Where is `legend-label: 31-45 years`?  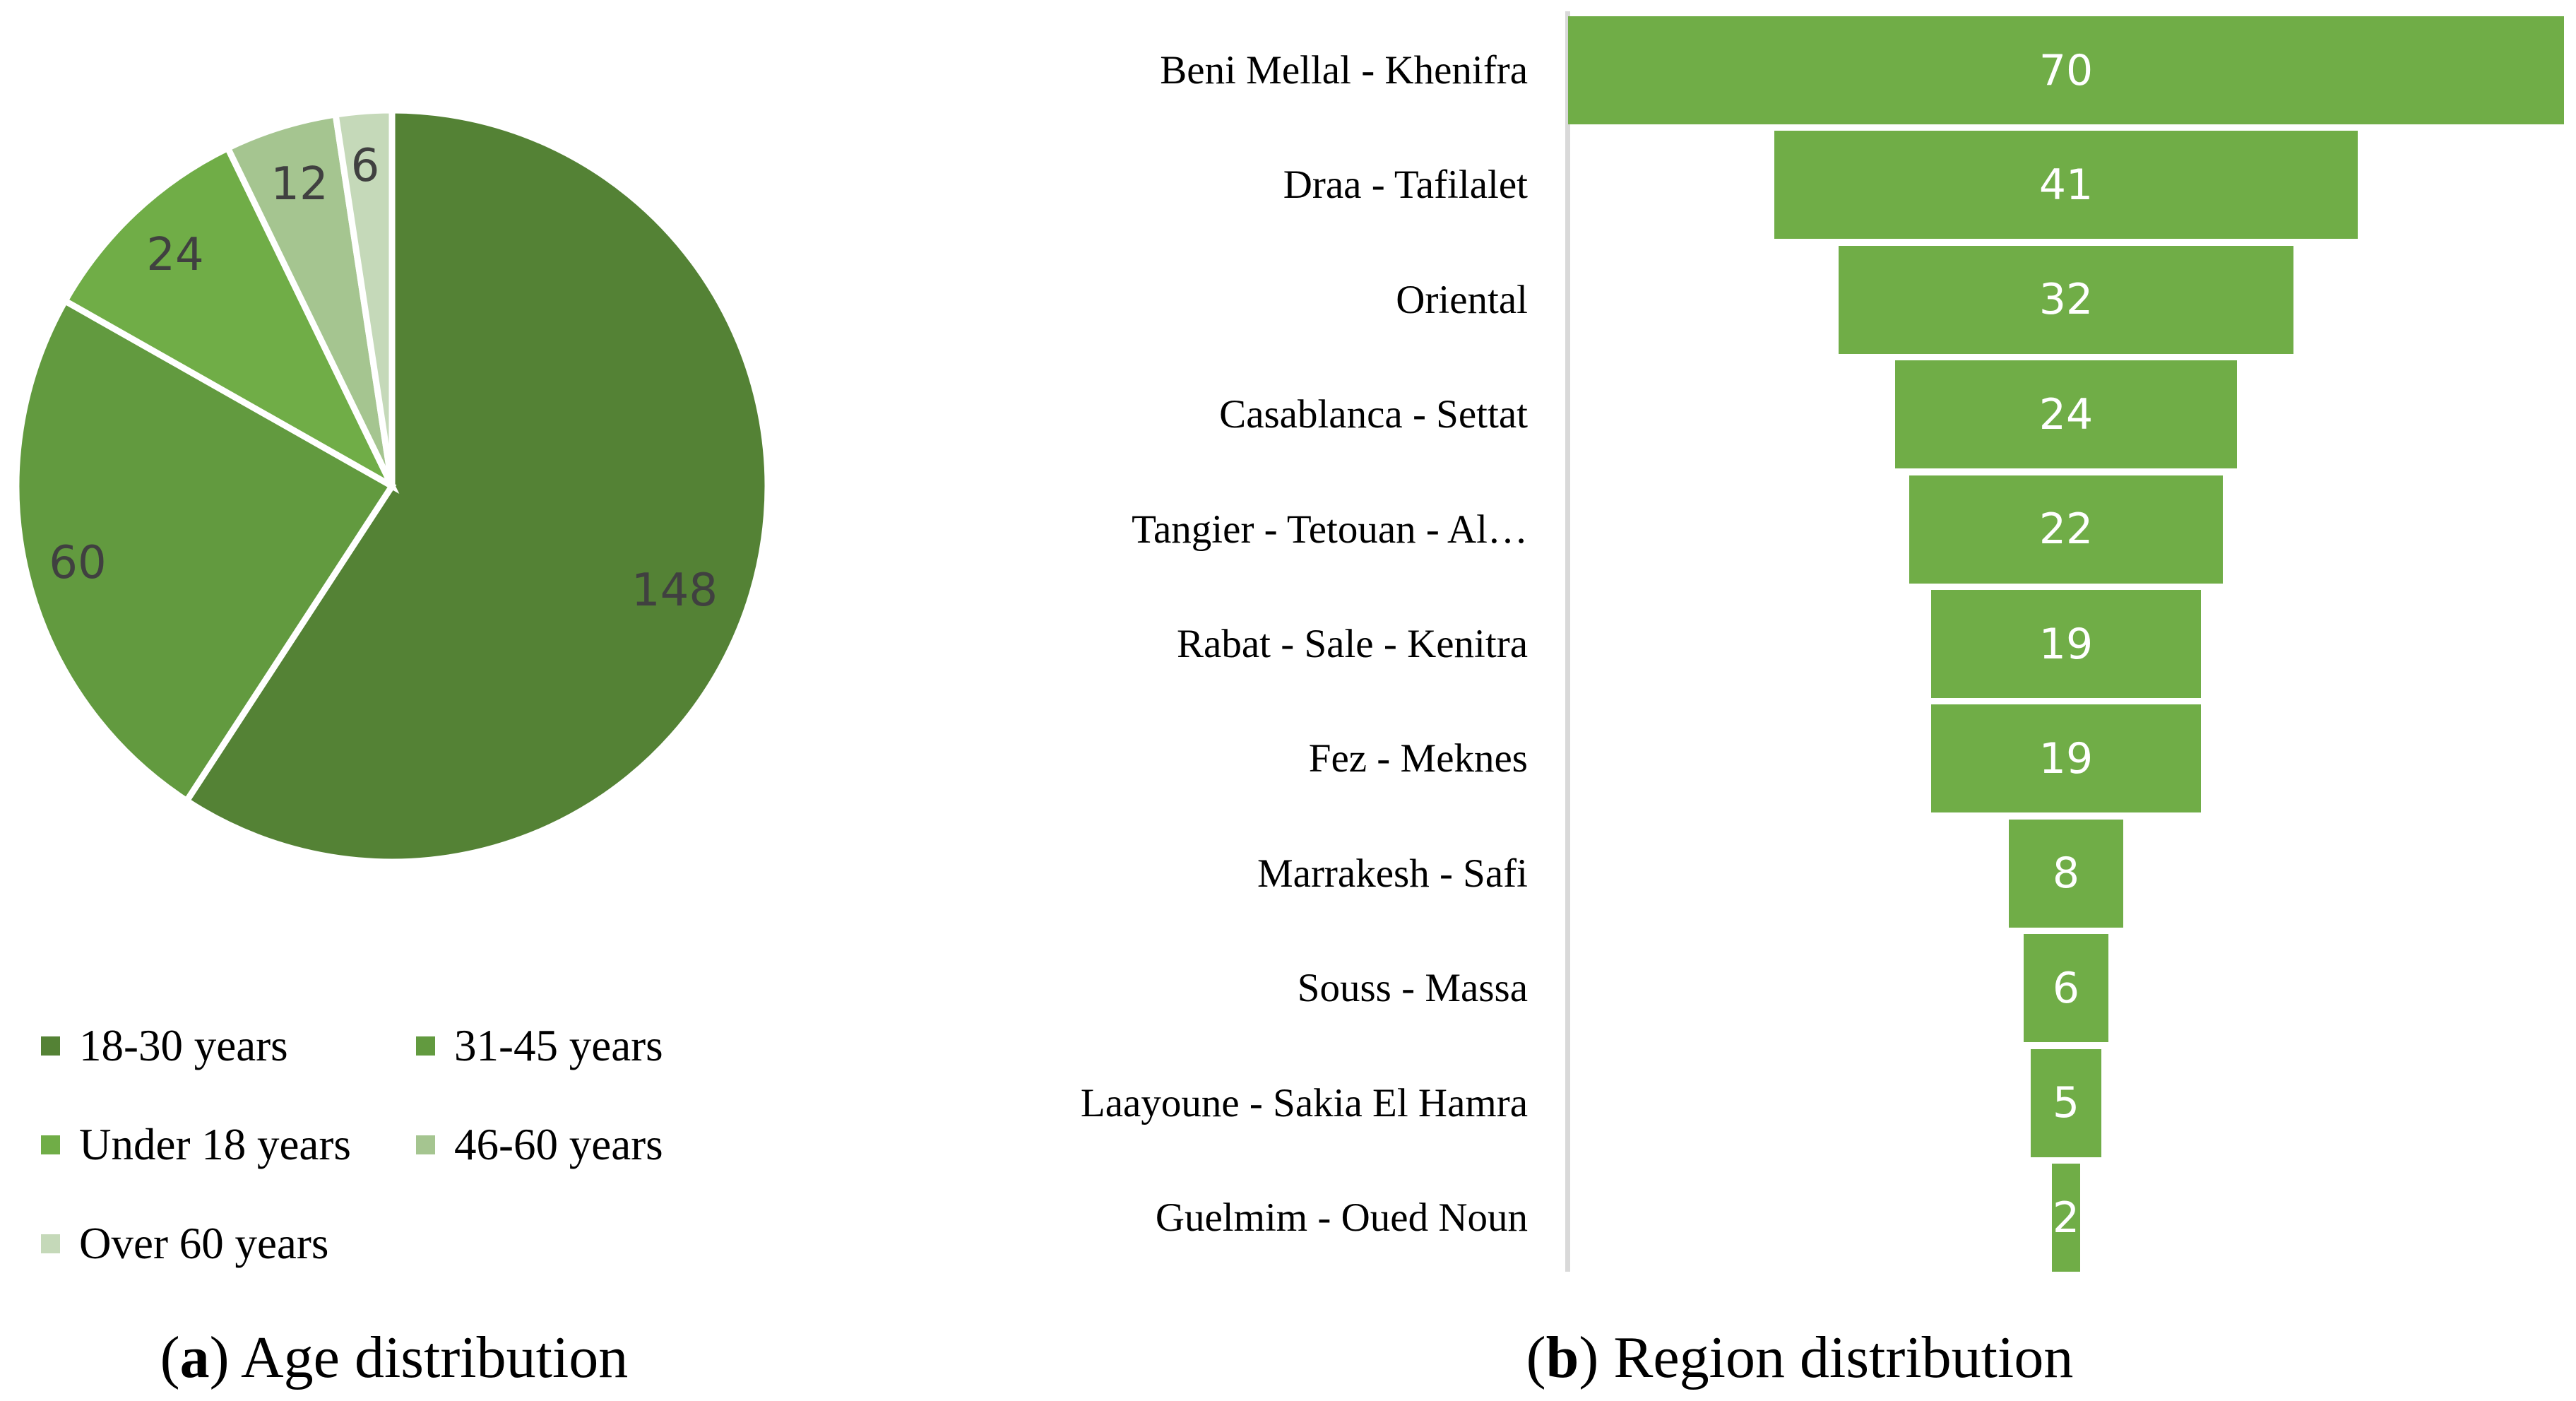
legend-label: 31-45 years is located at coordinates (558, 1045).